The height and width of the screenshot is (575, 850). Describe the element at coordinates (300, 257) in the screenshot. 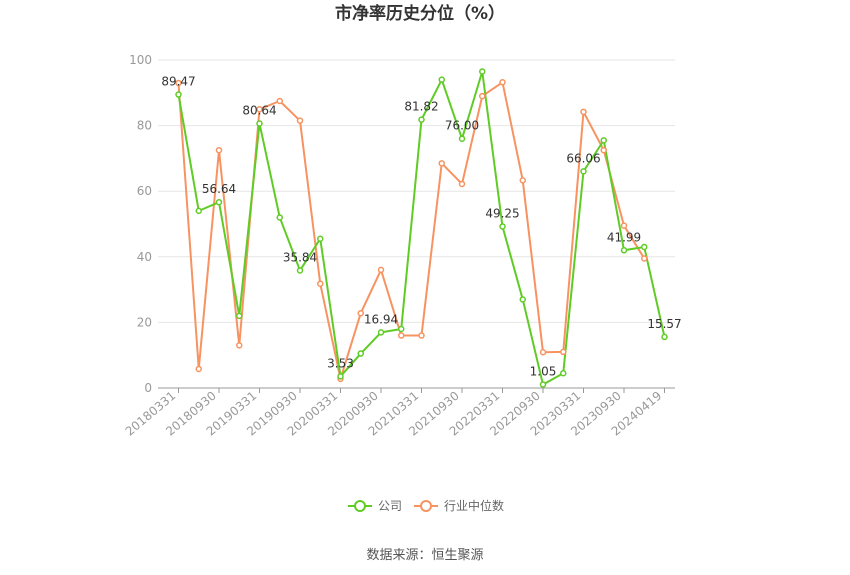

I see `data-label: 35.84` at that location.